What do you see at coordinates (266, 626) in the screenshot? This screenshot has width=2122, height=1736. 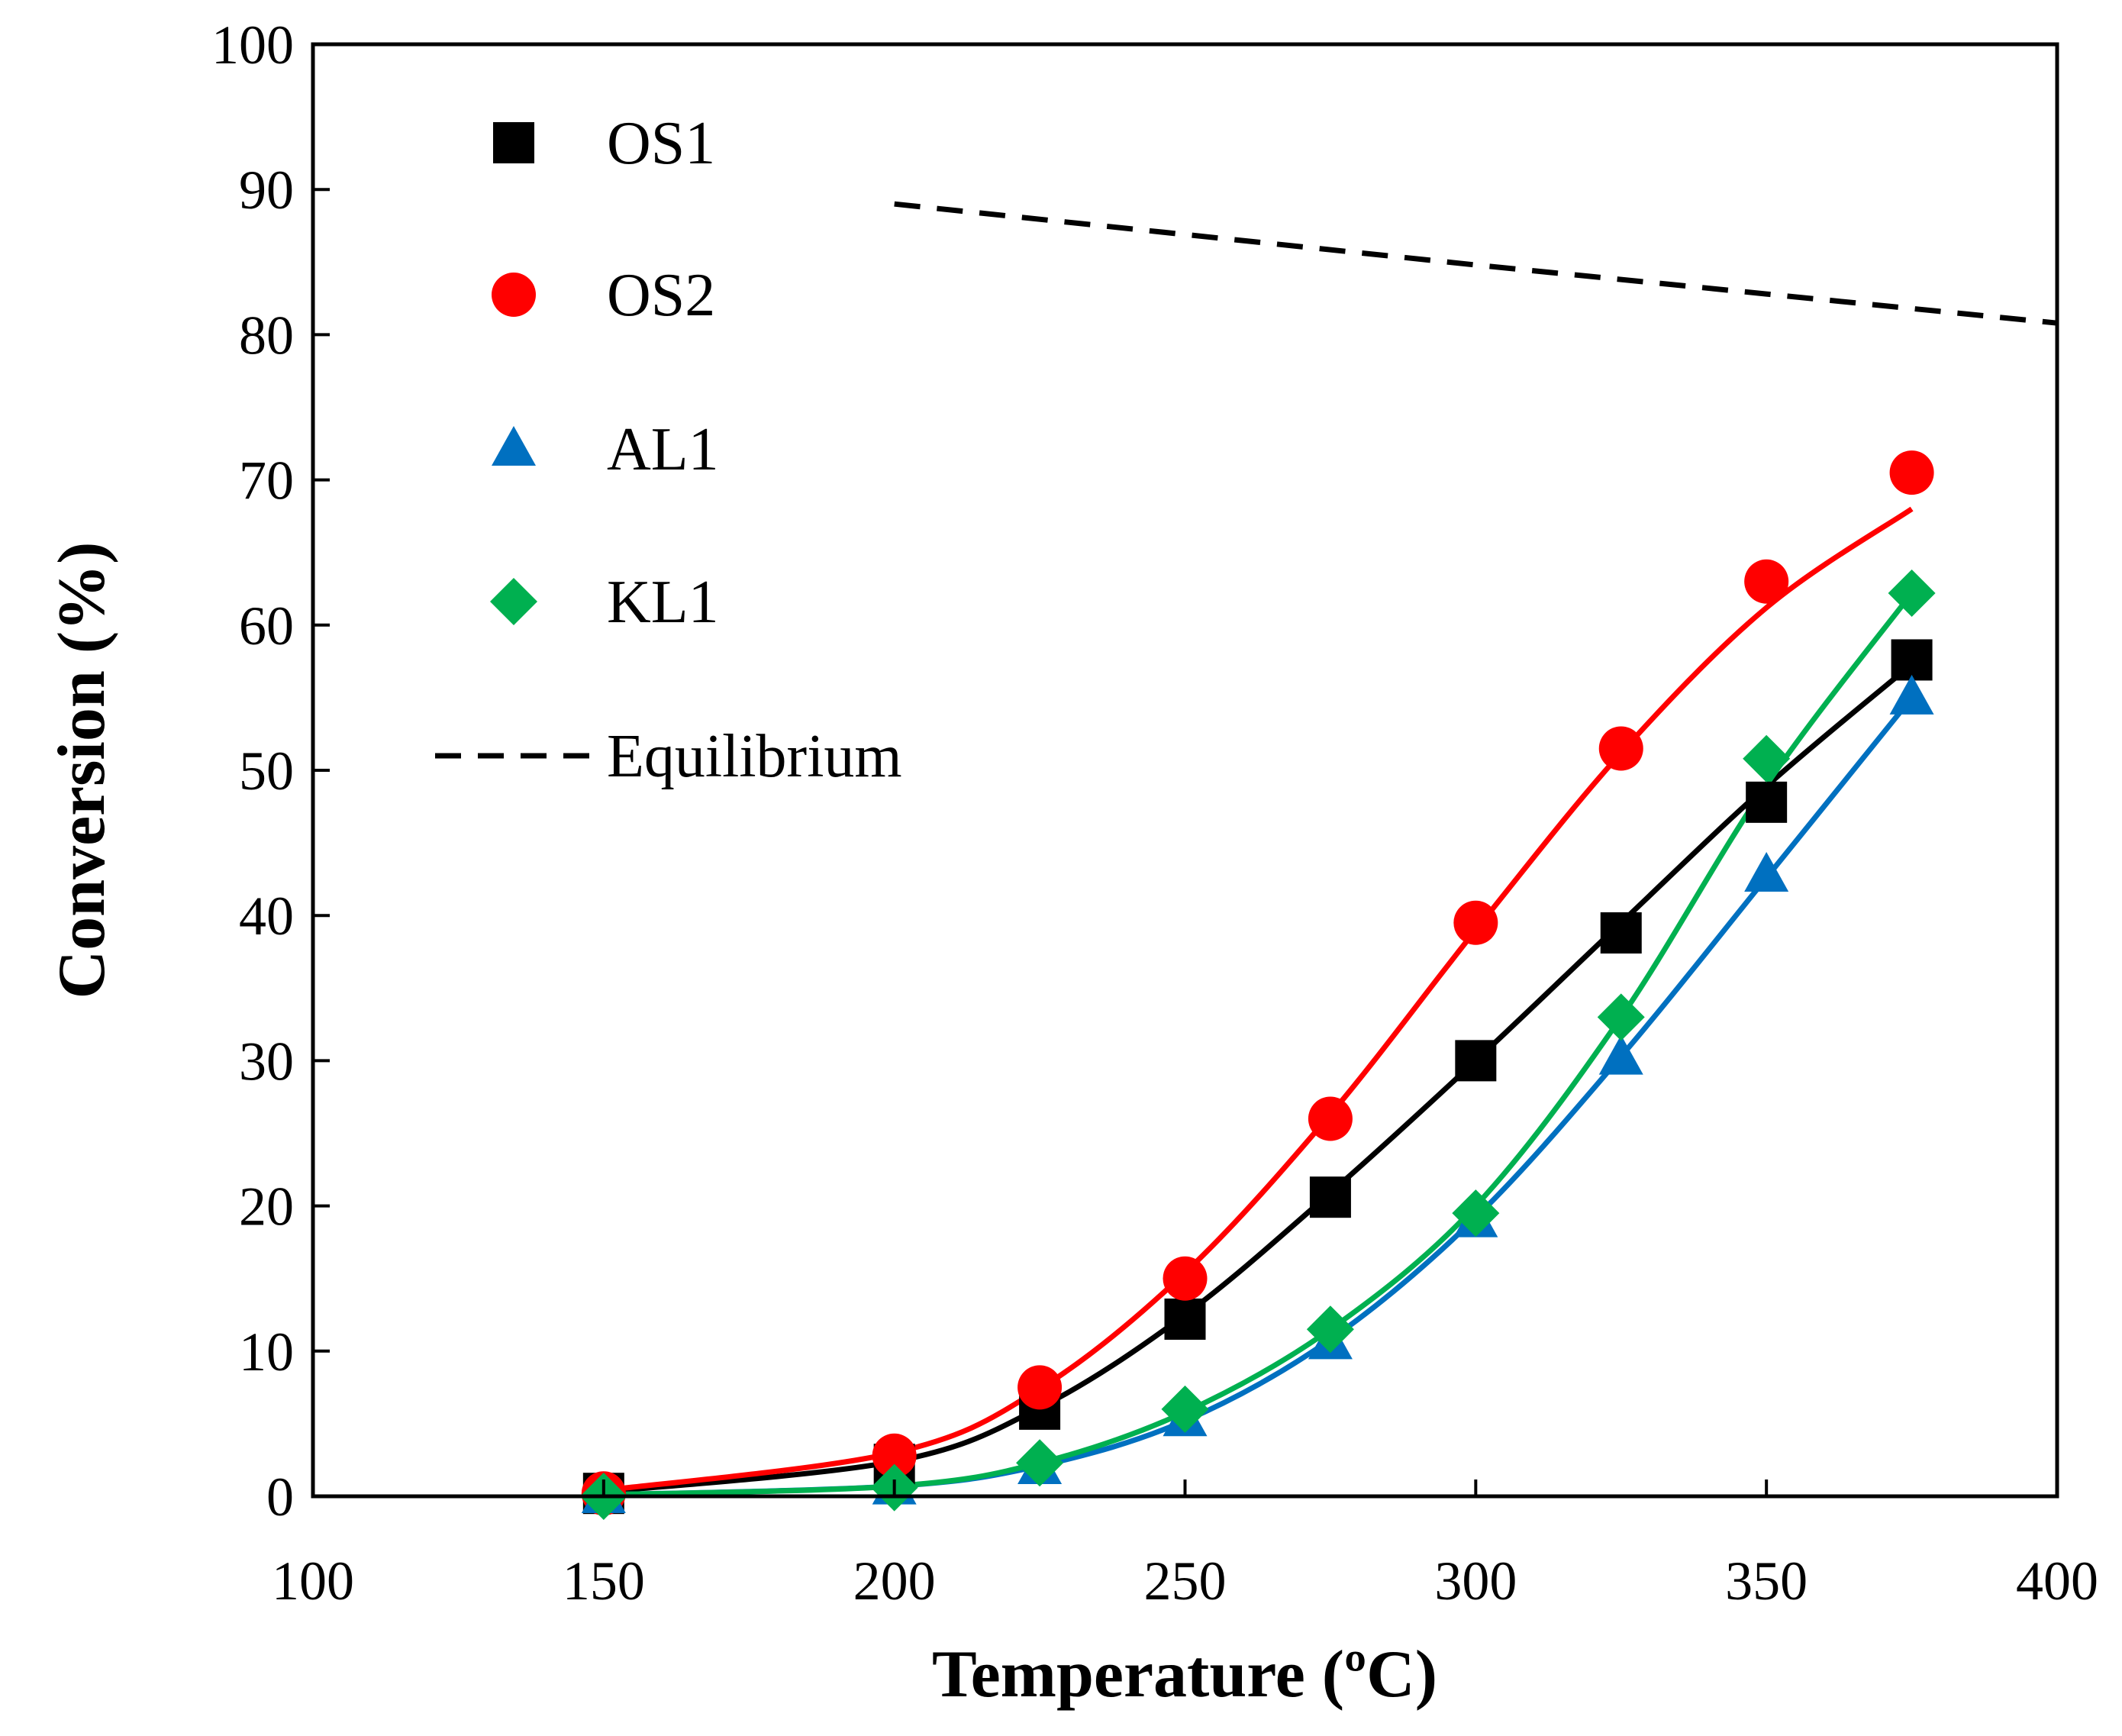 I see `y-tick-label: 60` at bounding box center [266, 626].